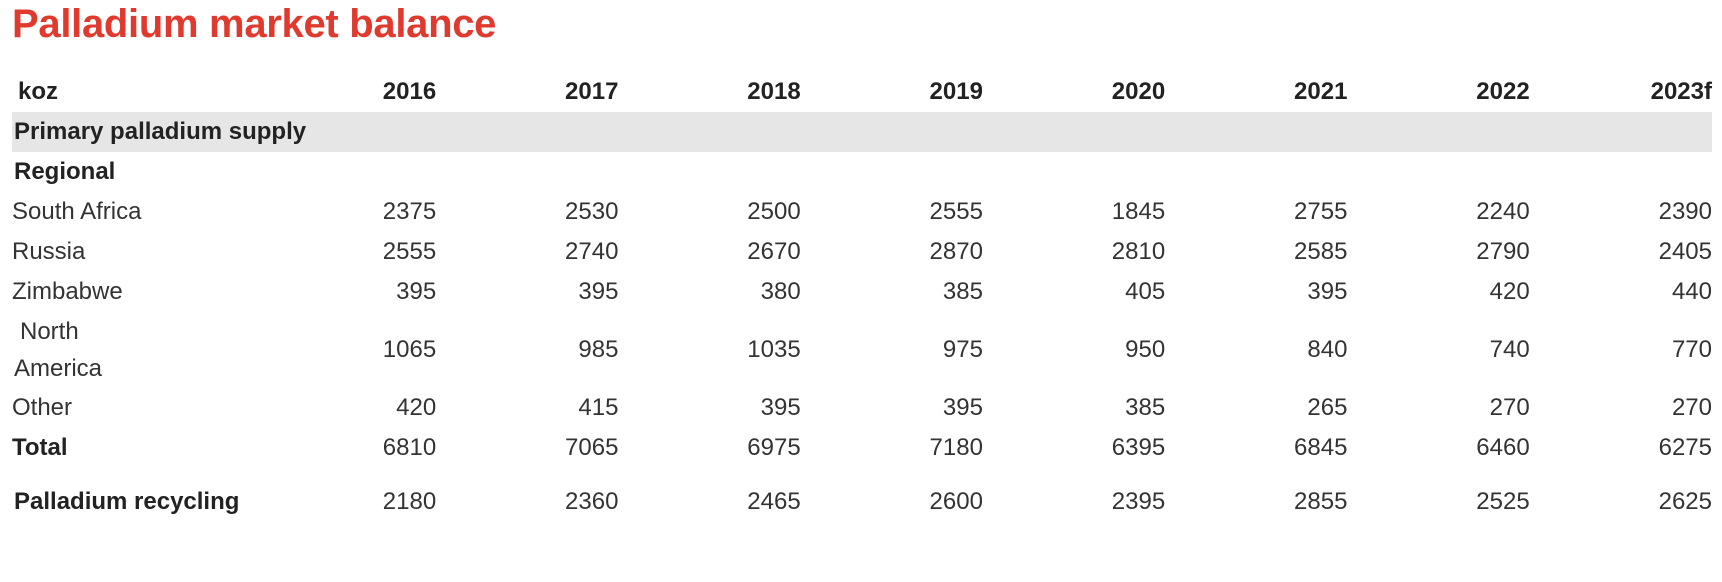 This screenshot has width=1722, height=582. What do you see at coordinates (65, 171) in the screenshot?
I see `group-label: Regional` at bounding box center [65, 171].